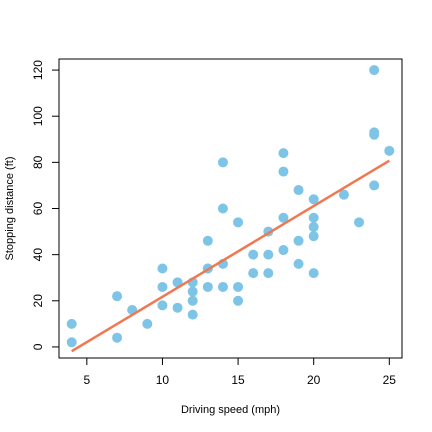 This screenshot has width=432, height=432. Describe the element at coordinates (38, 209) in the screenshot. I see `y-tick-label: 60` at that location.